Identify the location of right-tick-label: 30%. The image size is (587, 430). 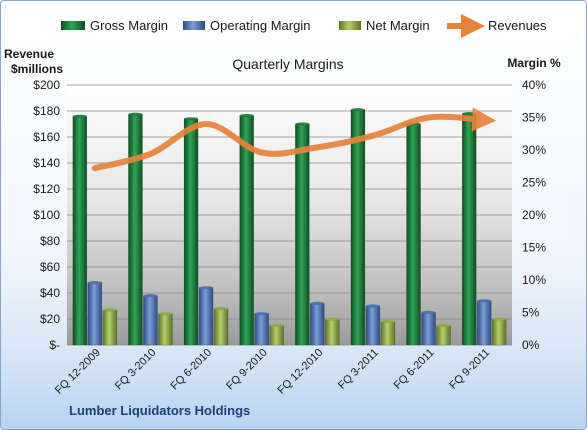
(534, 150).